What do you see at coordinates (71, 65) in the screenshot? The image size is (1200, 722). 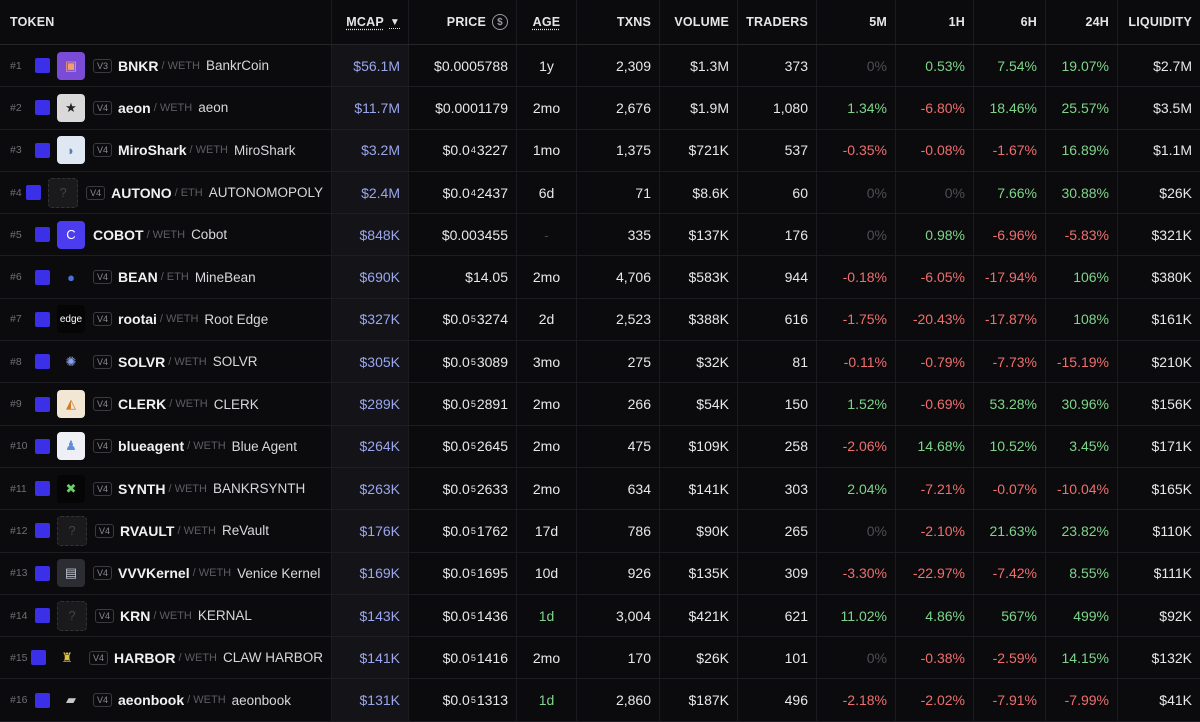 I see `bankr-logo-icon: ▣` at bounding box center [71, 65].